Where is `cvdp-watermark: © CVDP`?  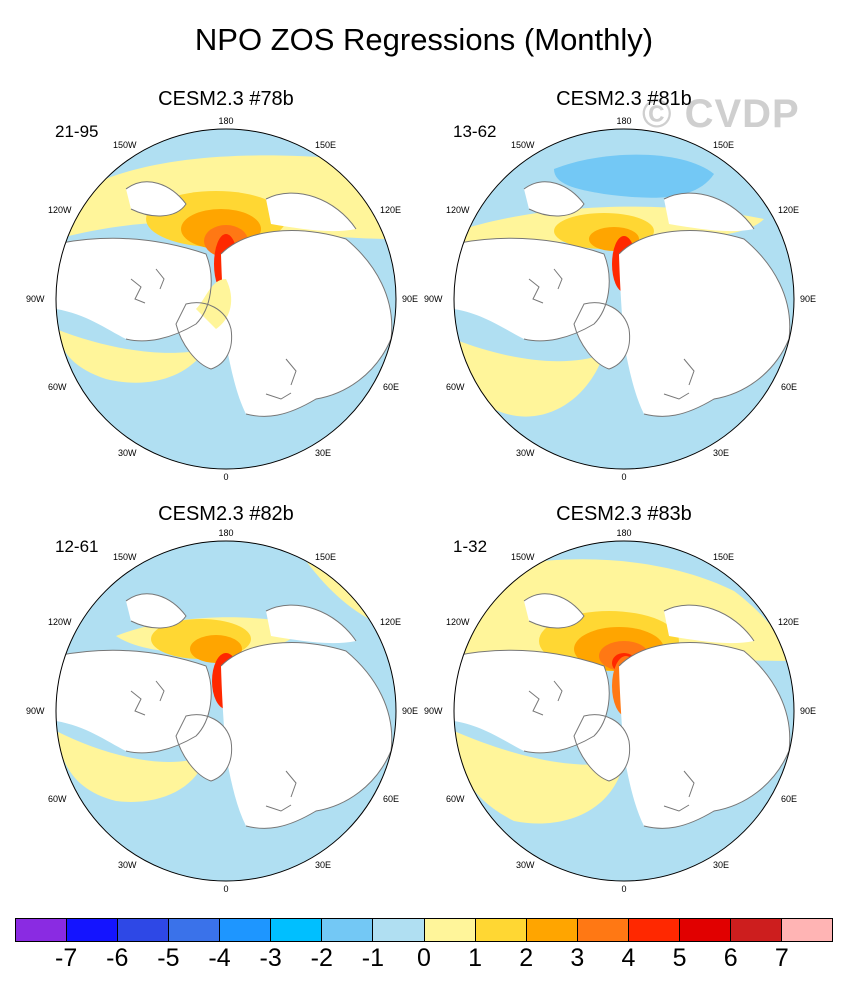 cvdp-watermark: © CVDP is located at coordinates (721, 114).